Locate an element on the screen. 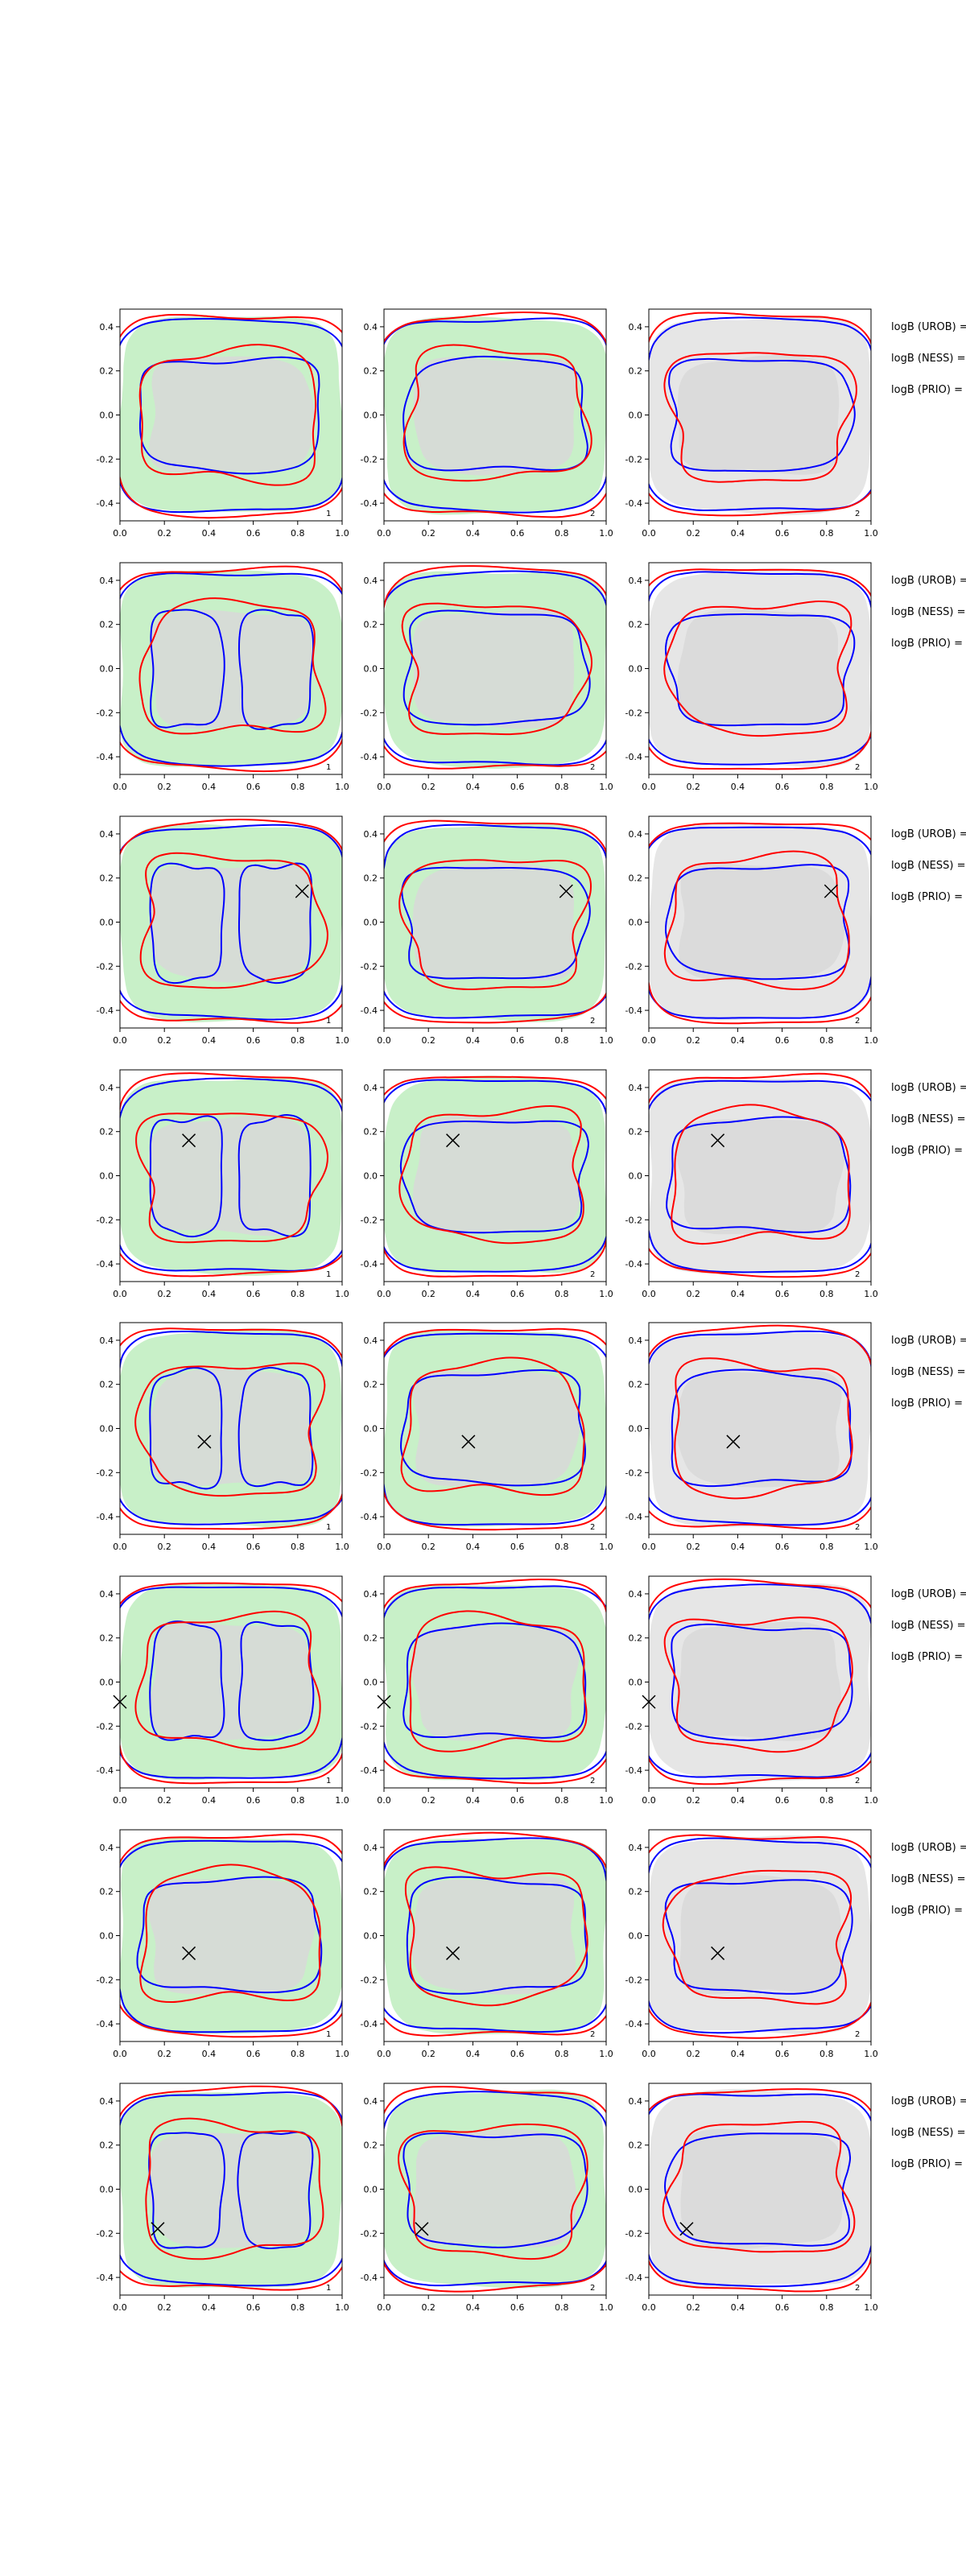 This screenshot has width=966, height=2576. panel-r7-c2: 0.0 0.2 0.4 0.6 0.8 1.0 0.4 0.2 0.0 -0.2 -0.4 2 is located at coordinates (487, 1944).